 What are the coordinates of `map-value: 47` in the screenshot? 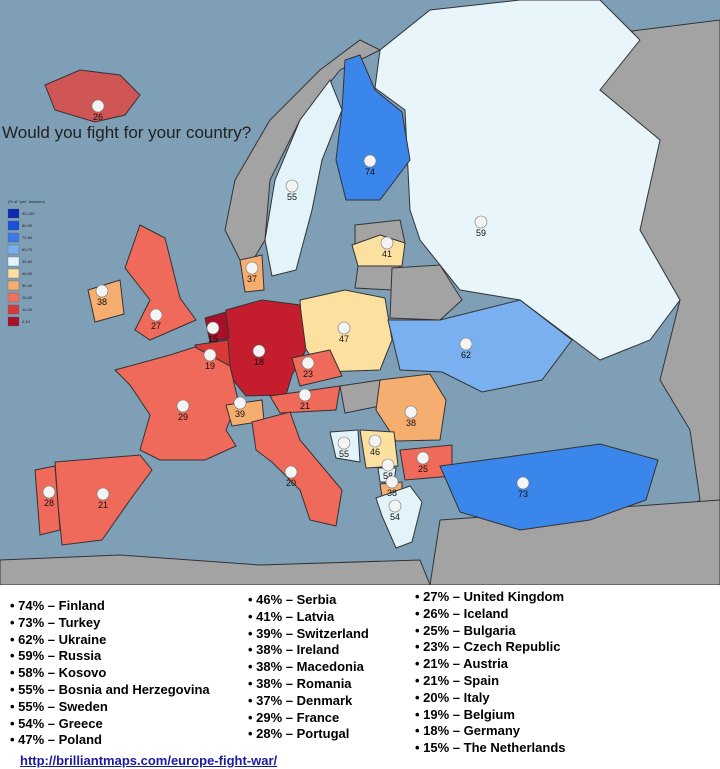 It's located at (344, 339).